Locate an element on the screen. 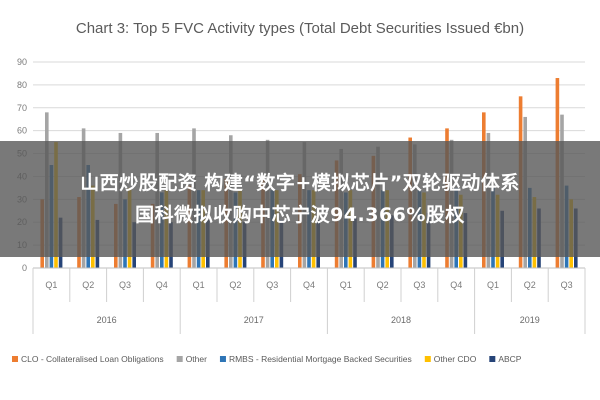 This screenshot has height=400, width=600. y-tick-label: 70 is located at coordinates (22, 108).